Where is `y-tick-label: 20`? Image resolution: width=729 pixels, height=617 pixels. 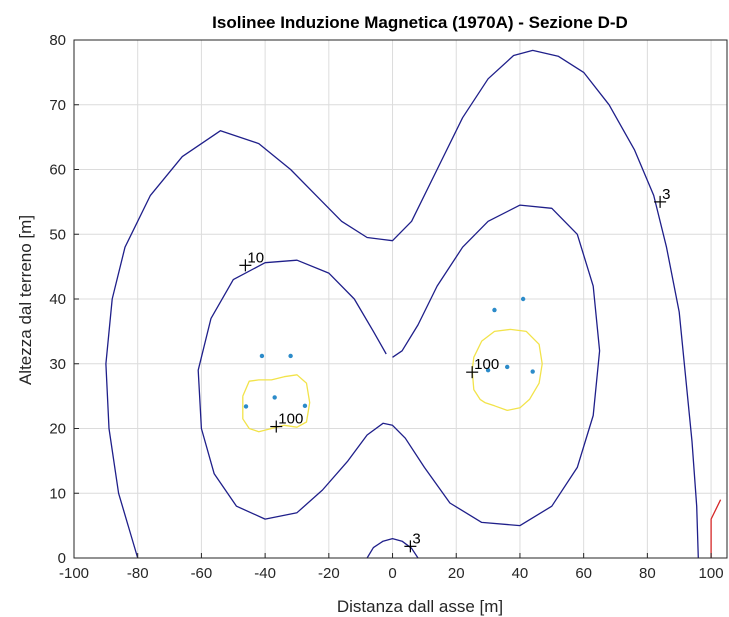
y-tick-label: 20 is located at coordinates (57, 429).